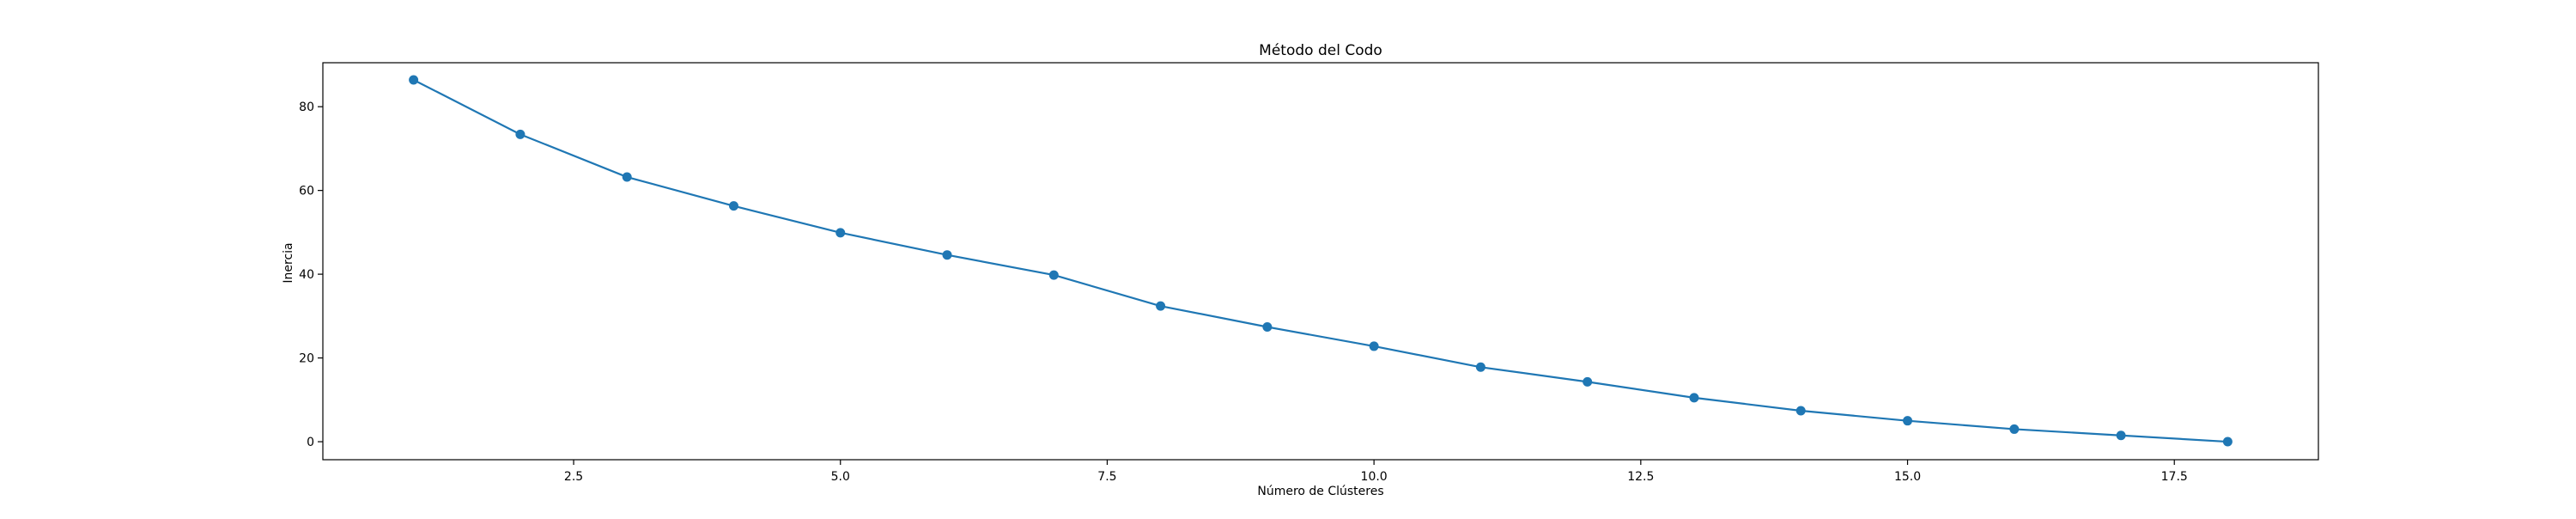  I want to click on y-tick-label: 20, so click(306, 359).